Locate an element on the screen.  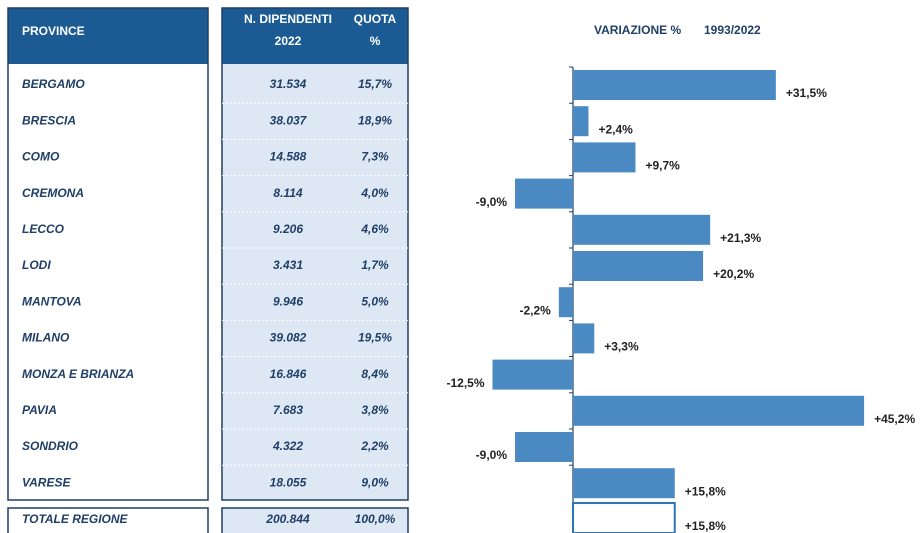
province: VARESE is located at coordinates (46, 482).